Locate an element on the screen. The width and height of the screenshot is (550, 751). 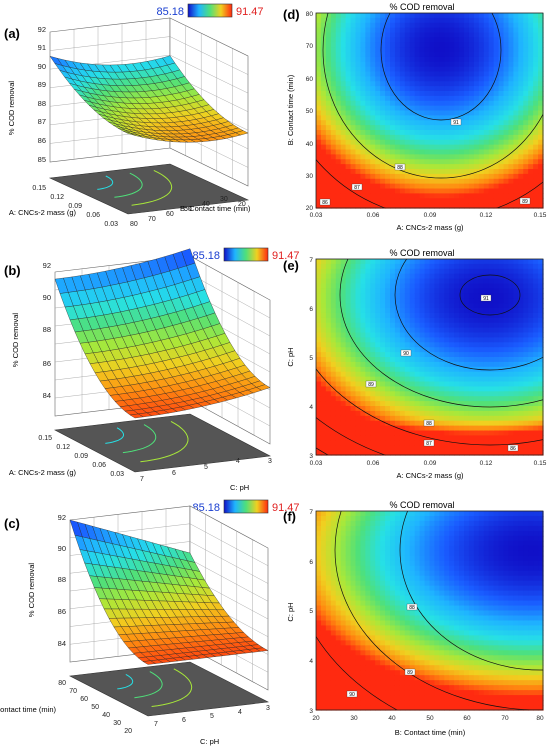
panel-a-z-label: % COD removal is located at coordinates (11, 108).